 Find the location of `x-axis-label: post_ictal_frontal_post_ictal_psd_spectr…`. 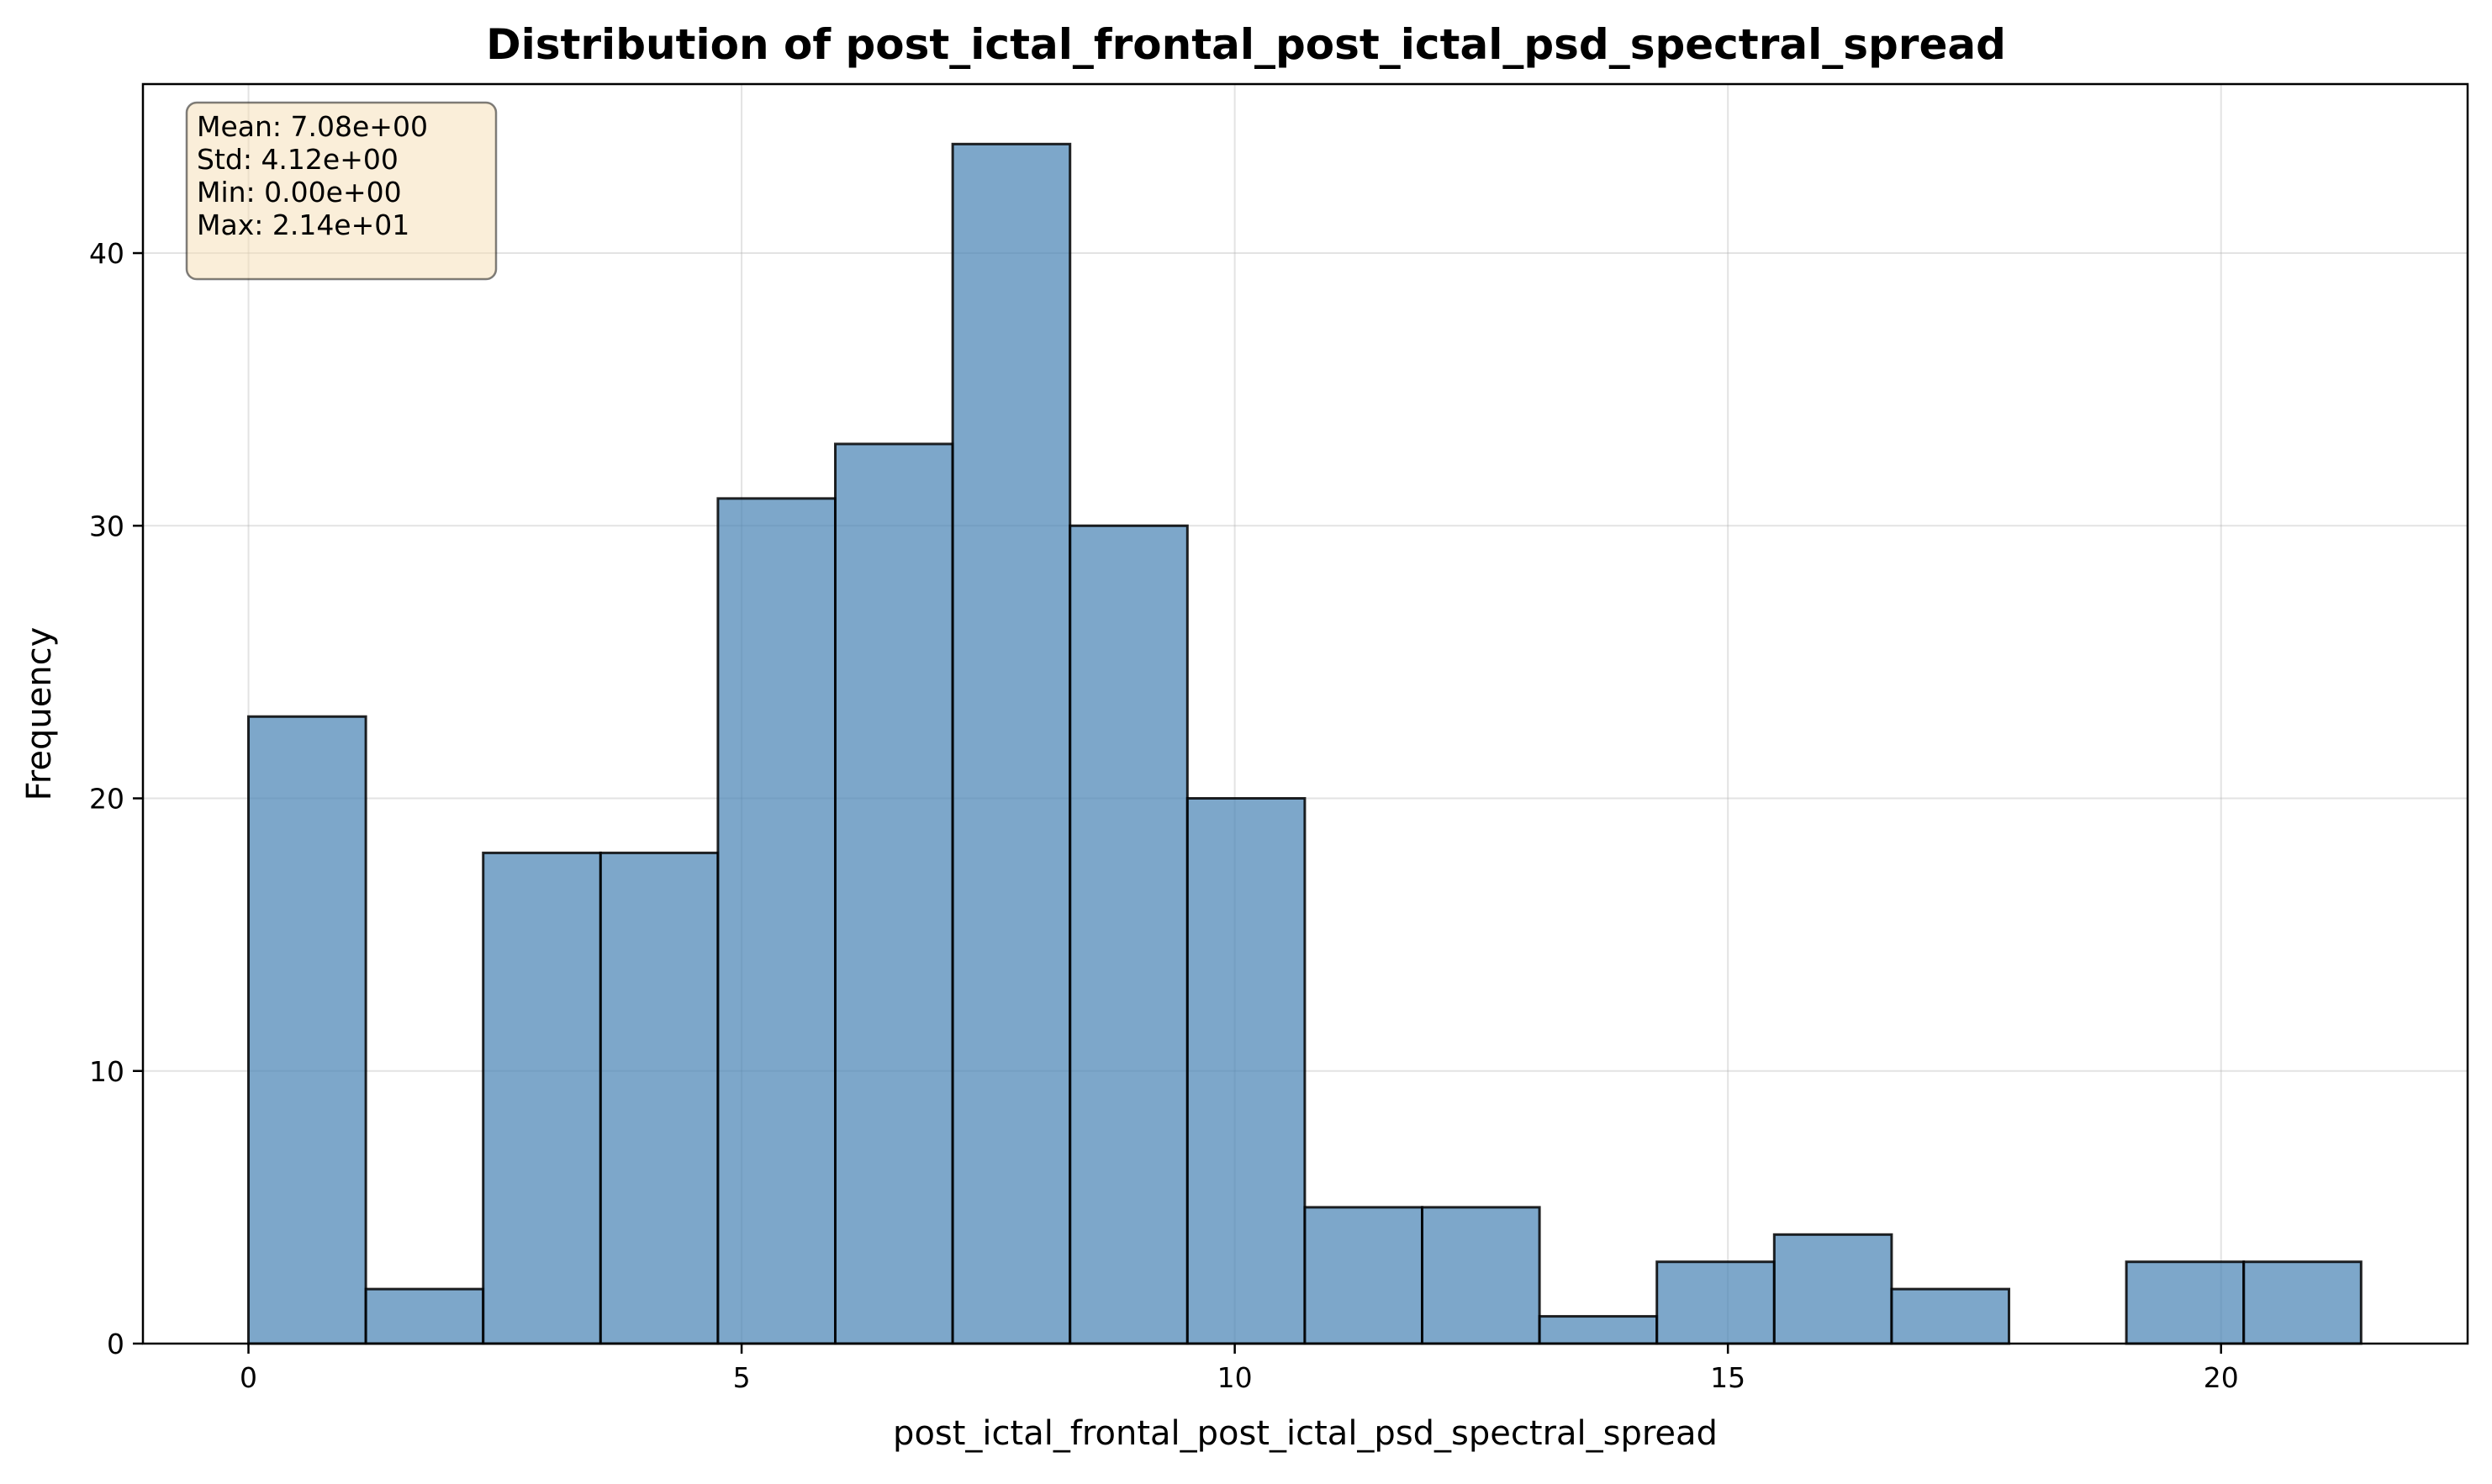

x-axis-label: post_ictal_frontal_post_ictal_psd_spectr… is located at coordinates (1305, 1433).